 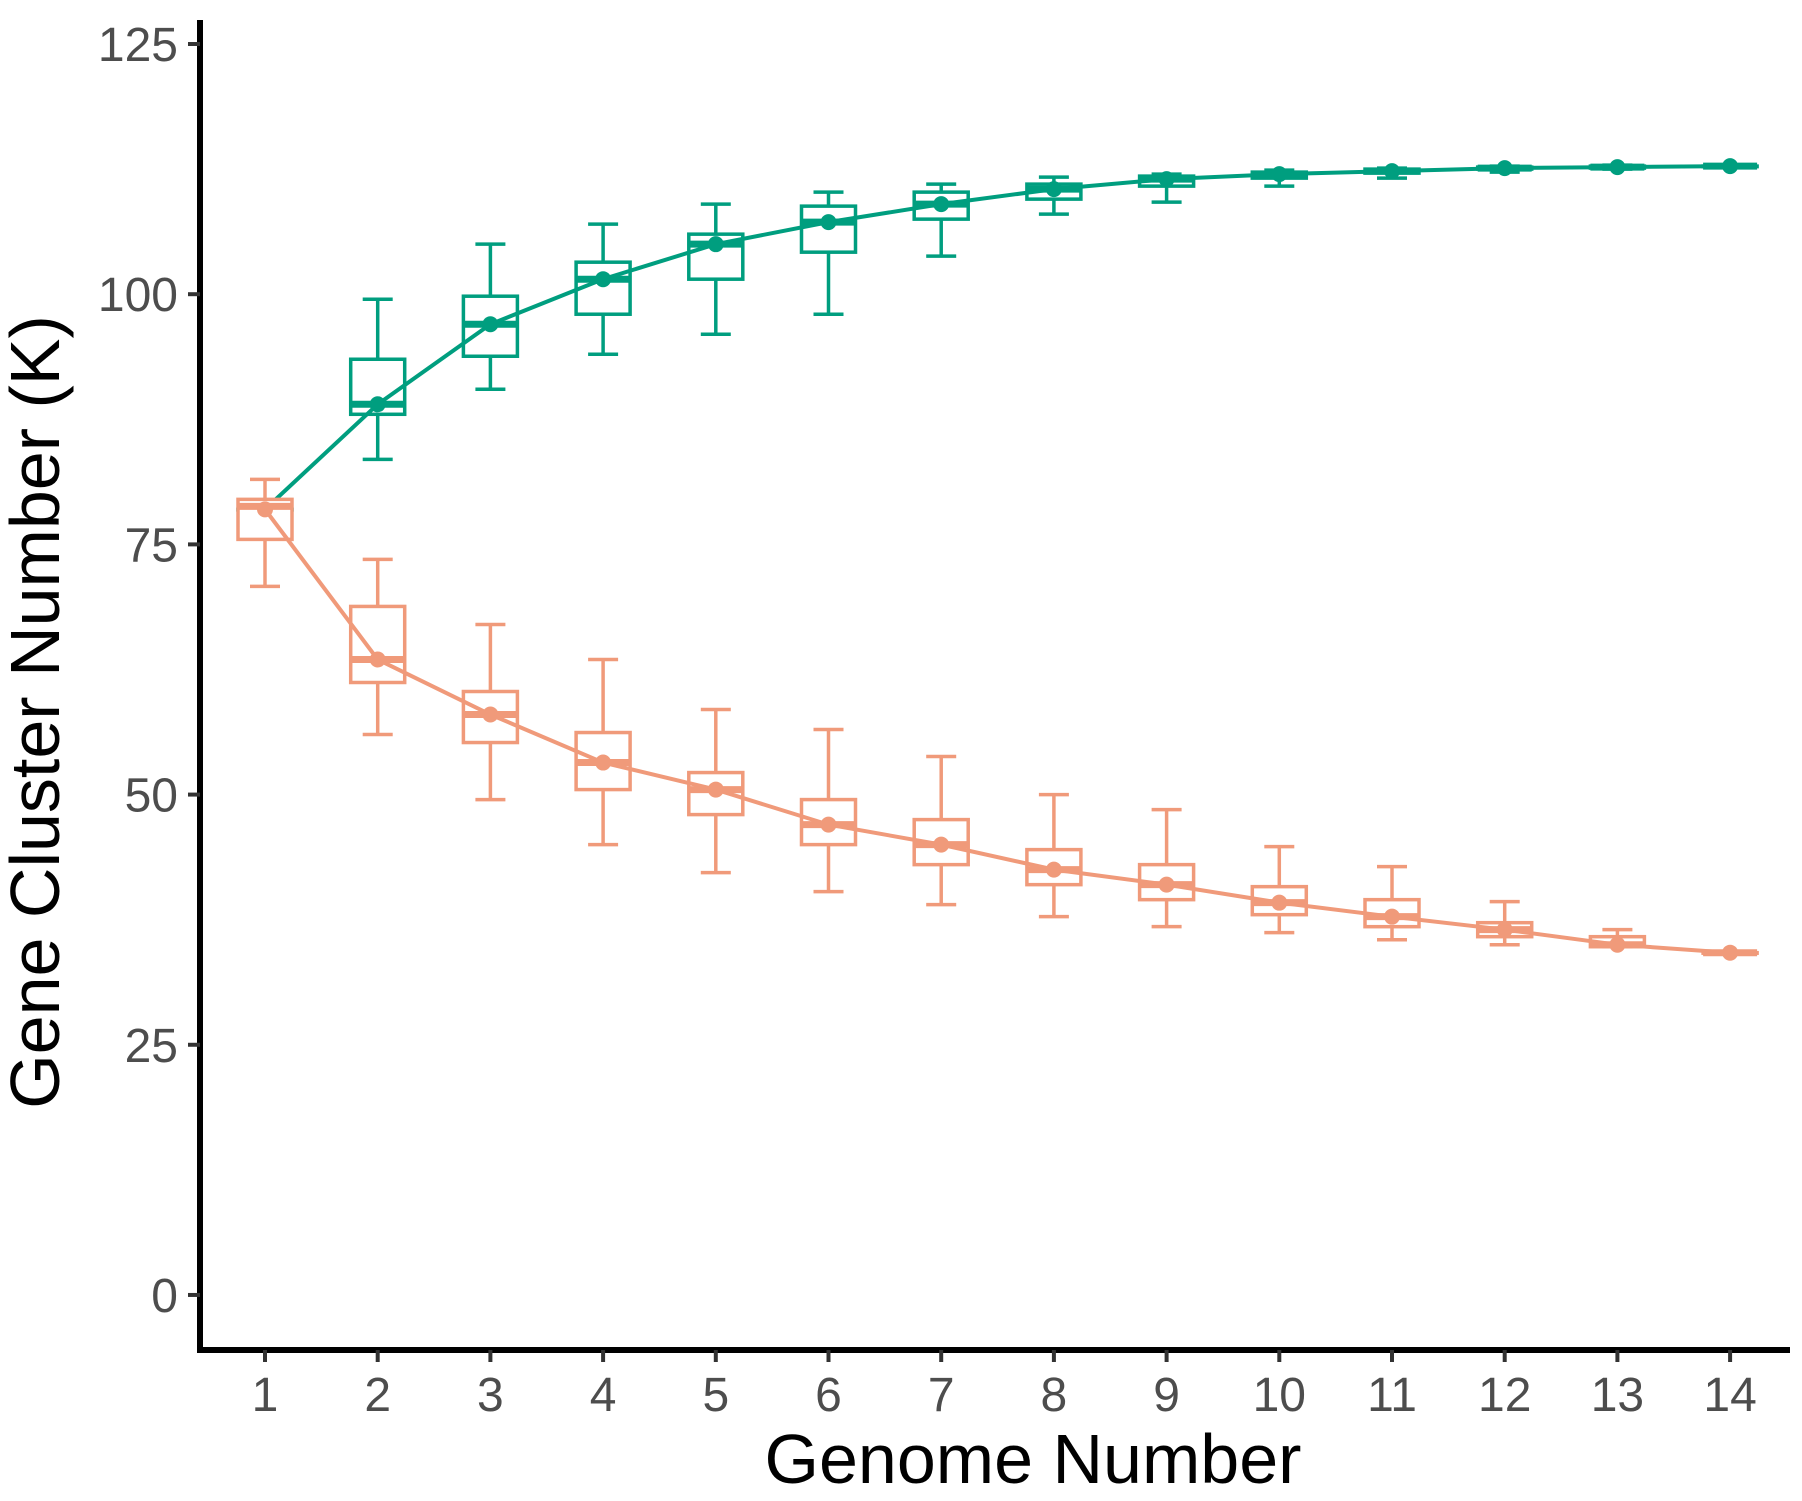 What do you see at coordinates (151, 1046) in the screenshot?
I see `y-tick-label: 25` at bounding box center [151, 1046].